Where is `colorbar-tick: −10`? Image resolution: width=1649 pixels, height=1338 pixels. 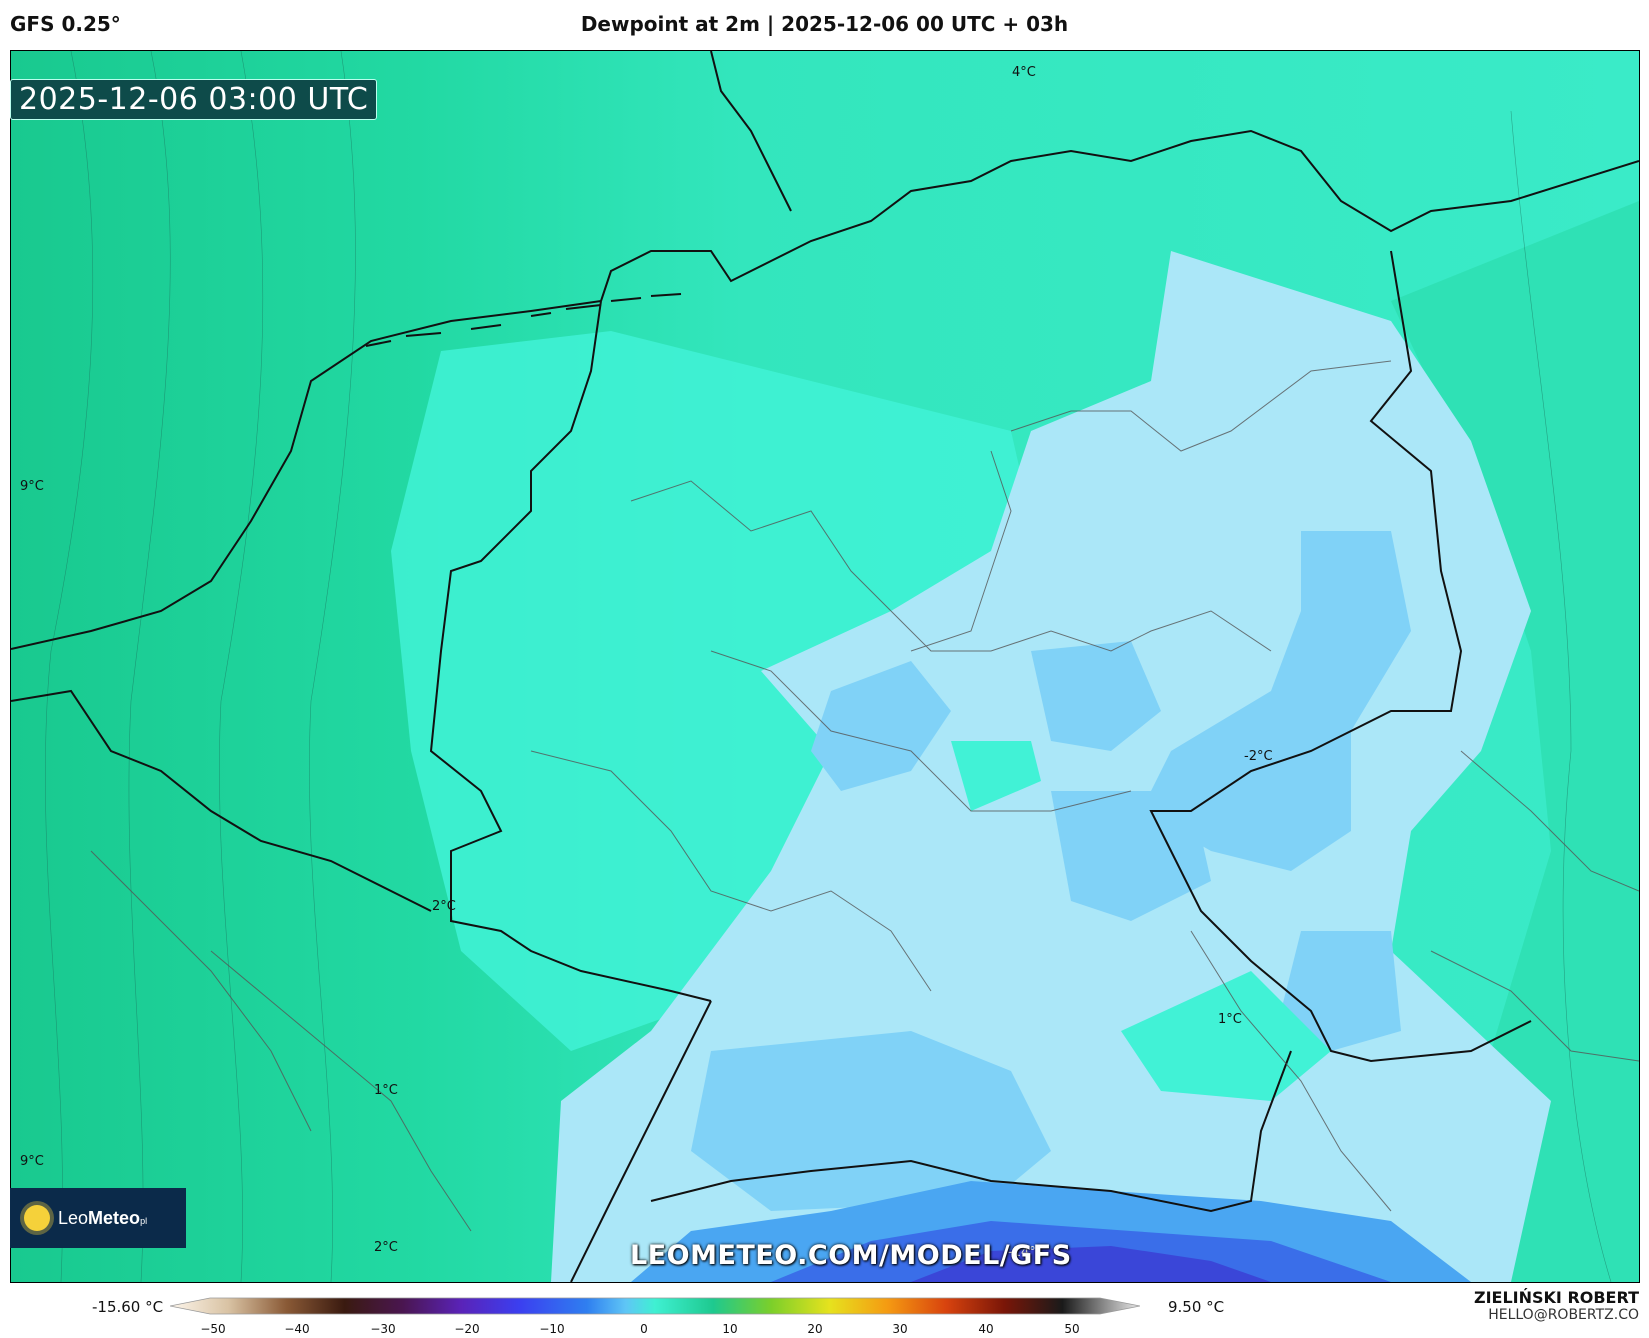
colorbar-tick: −10 is located at coordinates (552, 1329).